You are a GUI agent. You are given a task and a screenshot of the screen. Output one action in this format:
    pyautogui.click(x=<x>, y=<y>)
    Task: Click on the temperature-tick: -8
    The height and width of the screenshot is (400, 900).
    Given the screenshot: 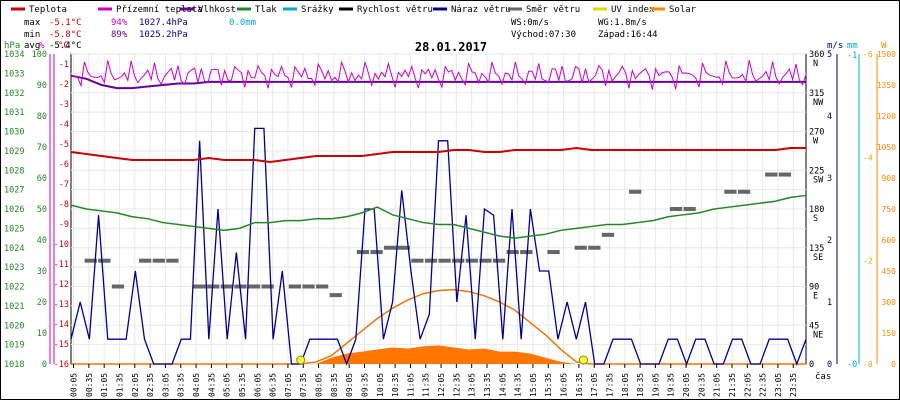 What is the action you would take?
    pyautogui.click(x=64, y=205)
    